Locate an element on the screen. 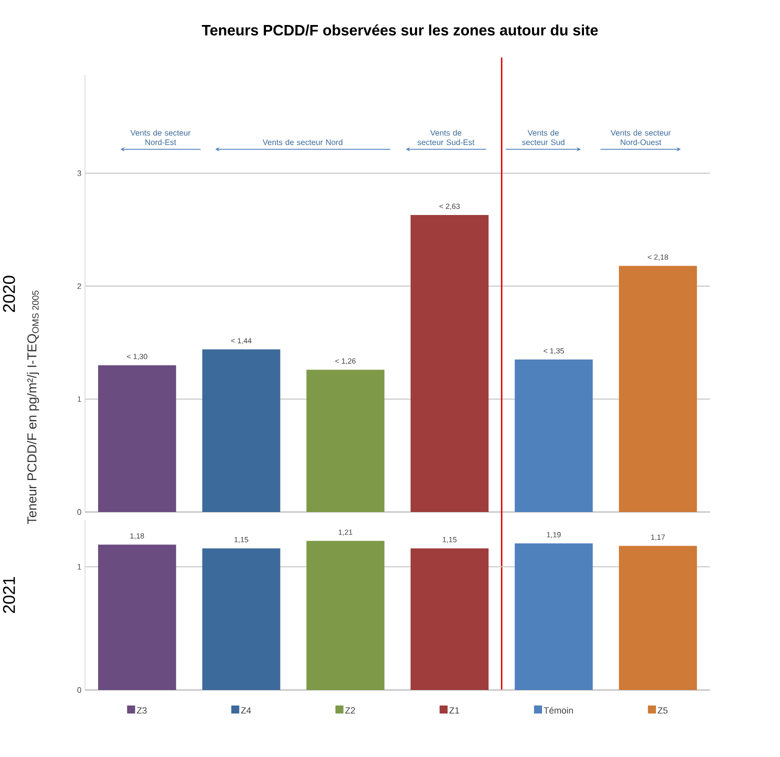 The width and height of the screenshot is (780, 757). x-tick-label: Z3 is located at coordinates (141, 710).